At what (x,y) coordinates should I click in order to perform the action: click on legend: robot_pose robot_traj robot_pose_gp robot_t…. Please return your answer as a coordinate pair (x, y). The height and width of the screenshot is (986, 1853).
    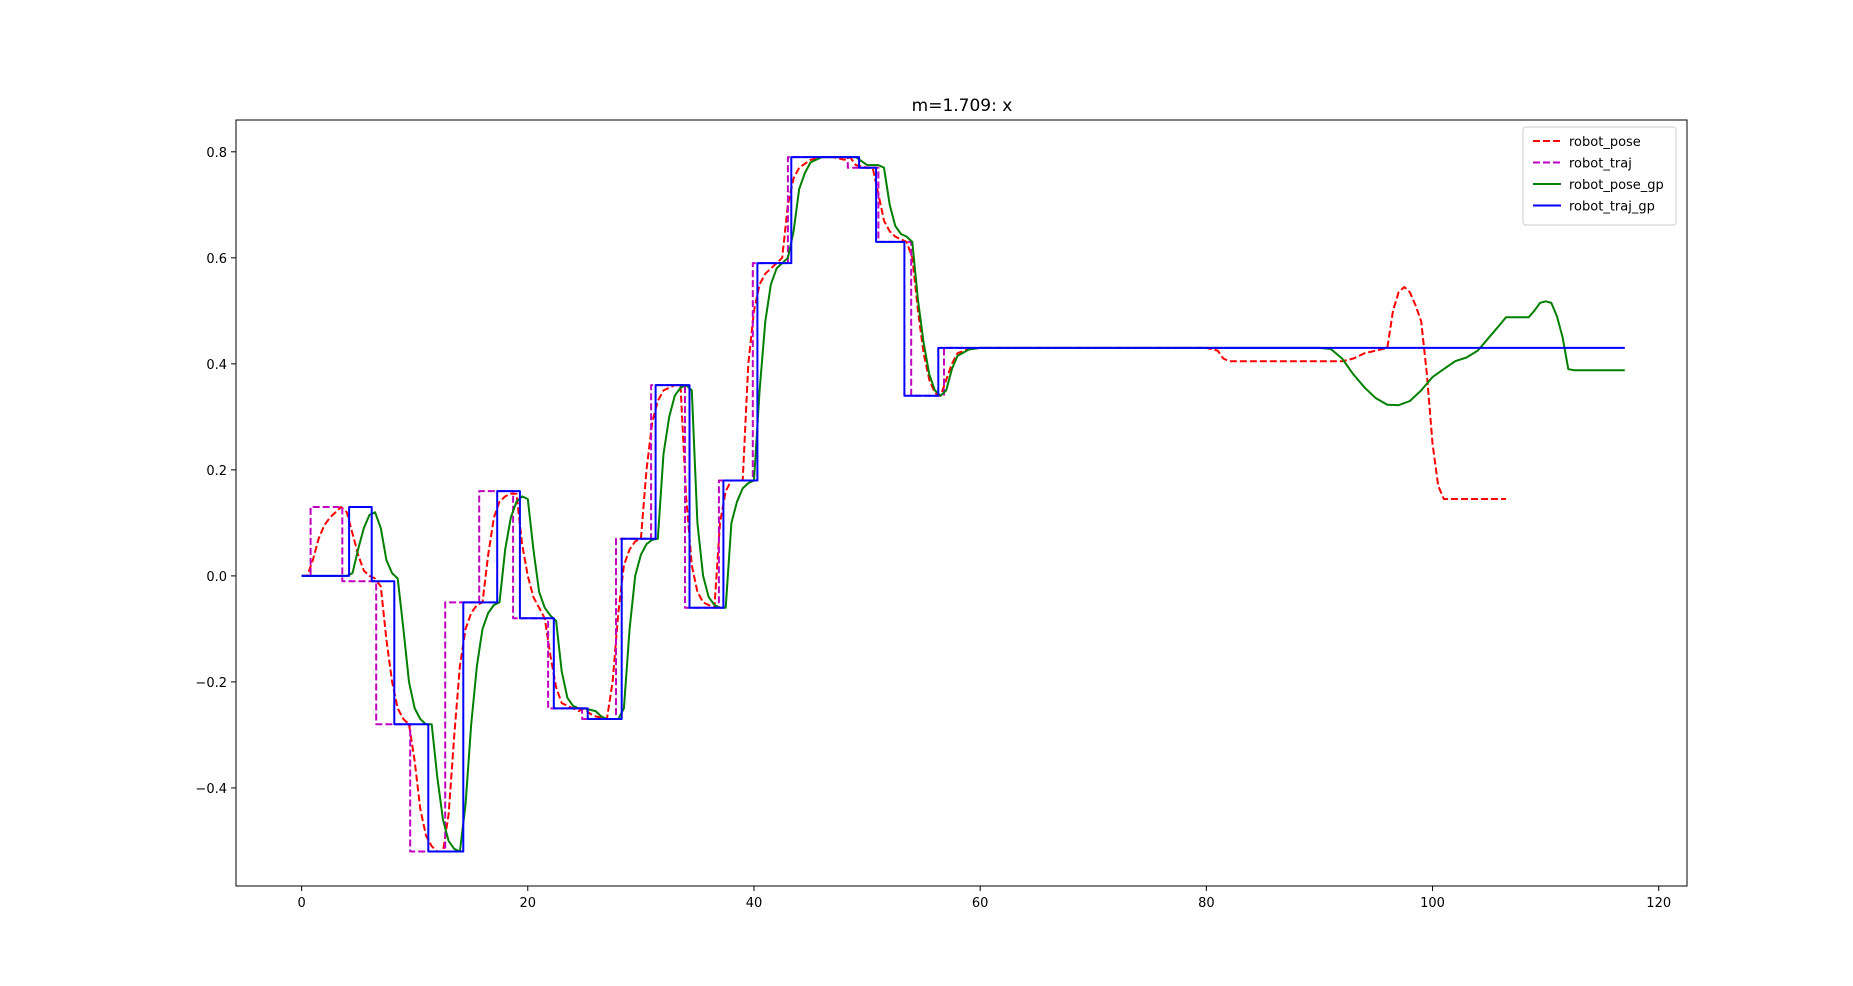
    Looking at the image, I should click on (1599, 176).